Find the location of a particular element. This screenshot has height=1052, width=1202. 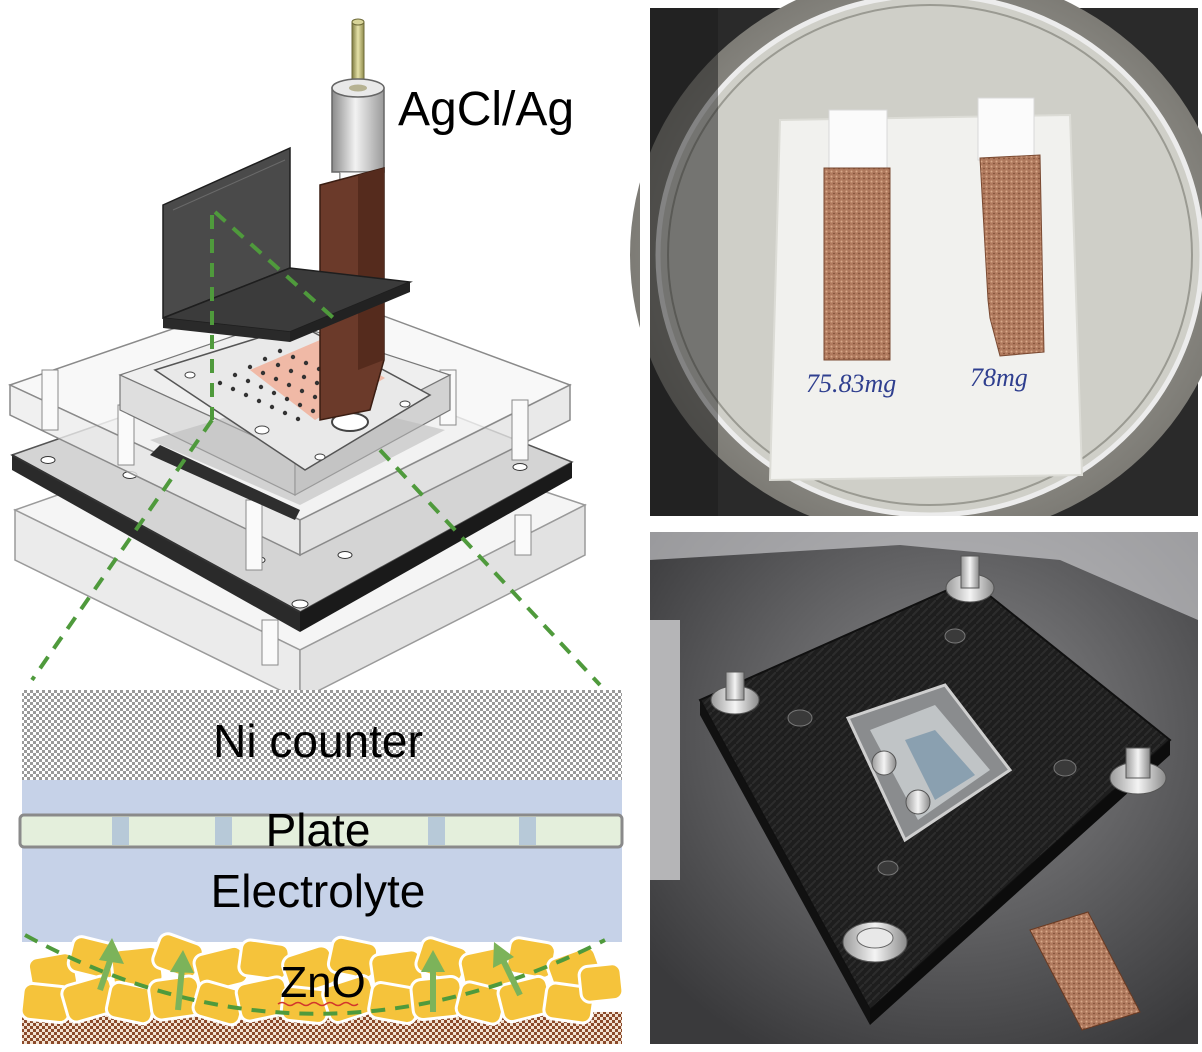

panel-gap-vertical is located at coordinates (645, 526).